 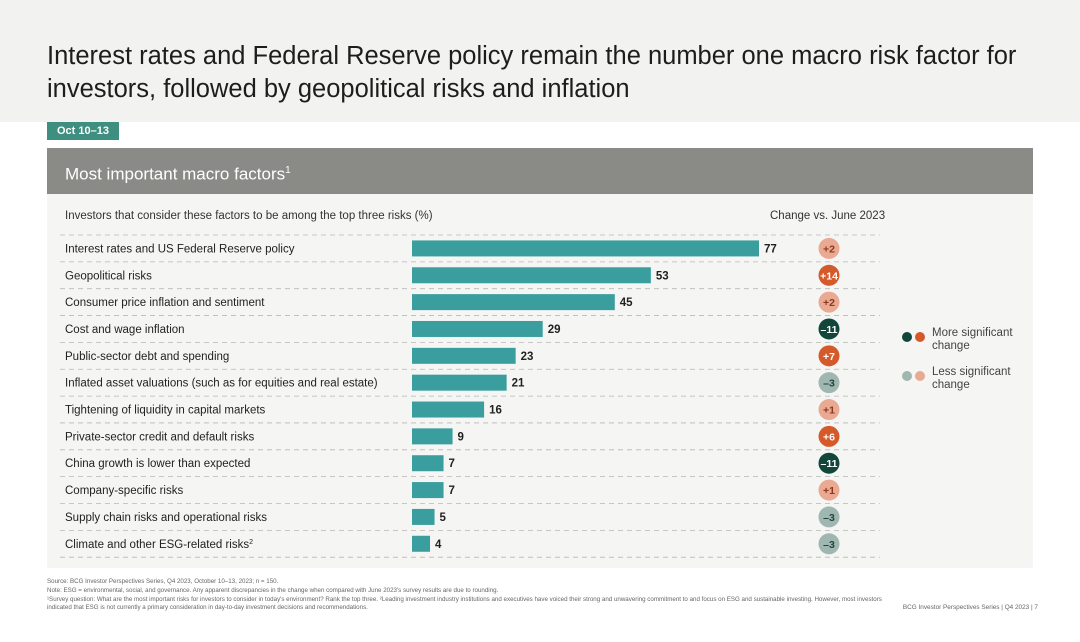 I want to click on category-footnote-mark: 2, so click(x=251, y=542).